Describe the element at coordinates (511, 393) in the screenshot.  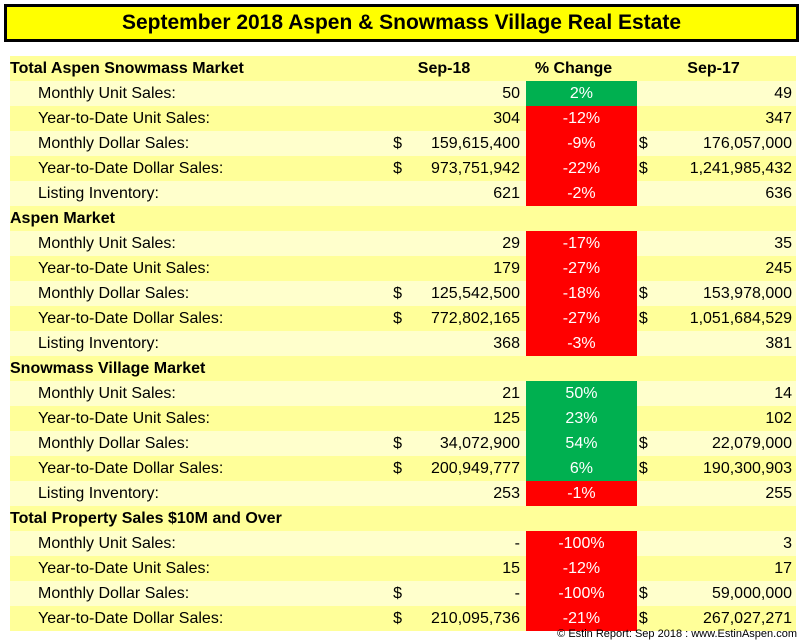
I see `value-sep18: 21` at that location.